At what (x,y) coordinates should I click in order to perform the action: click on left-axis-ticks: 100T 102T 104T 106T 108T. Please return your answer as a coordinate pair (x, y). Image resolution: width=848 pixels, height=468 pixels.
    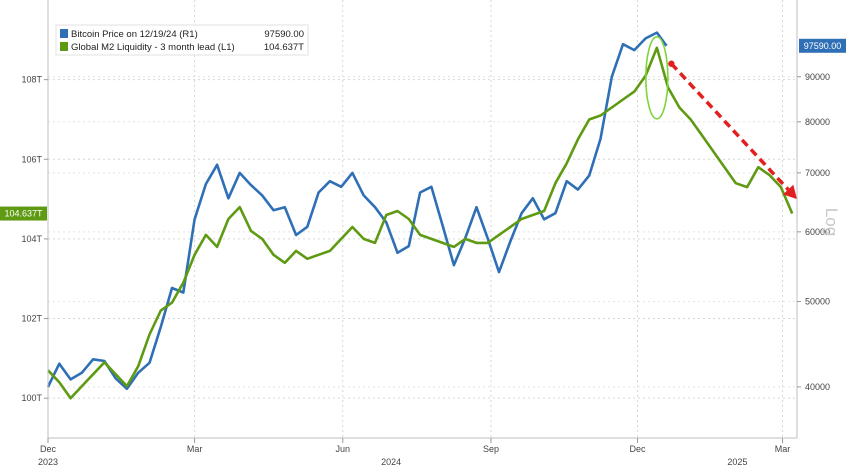
    Looking at the image, I should click on (34, 239).